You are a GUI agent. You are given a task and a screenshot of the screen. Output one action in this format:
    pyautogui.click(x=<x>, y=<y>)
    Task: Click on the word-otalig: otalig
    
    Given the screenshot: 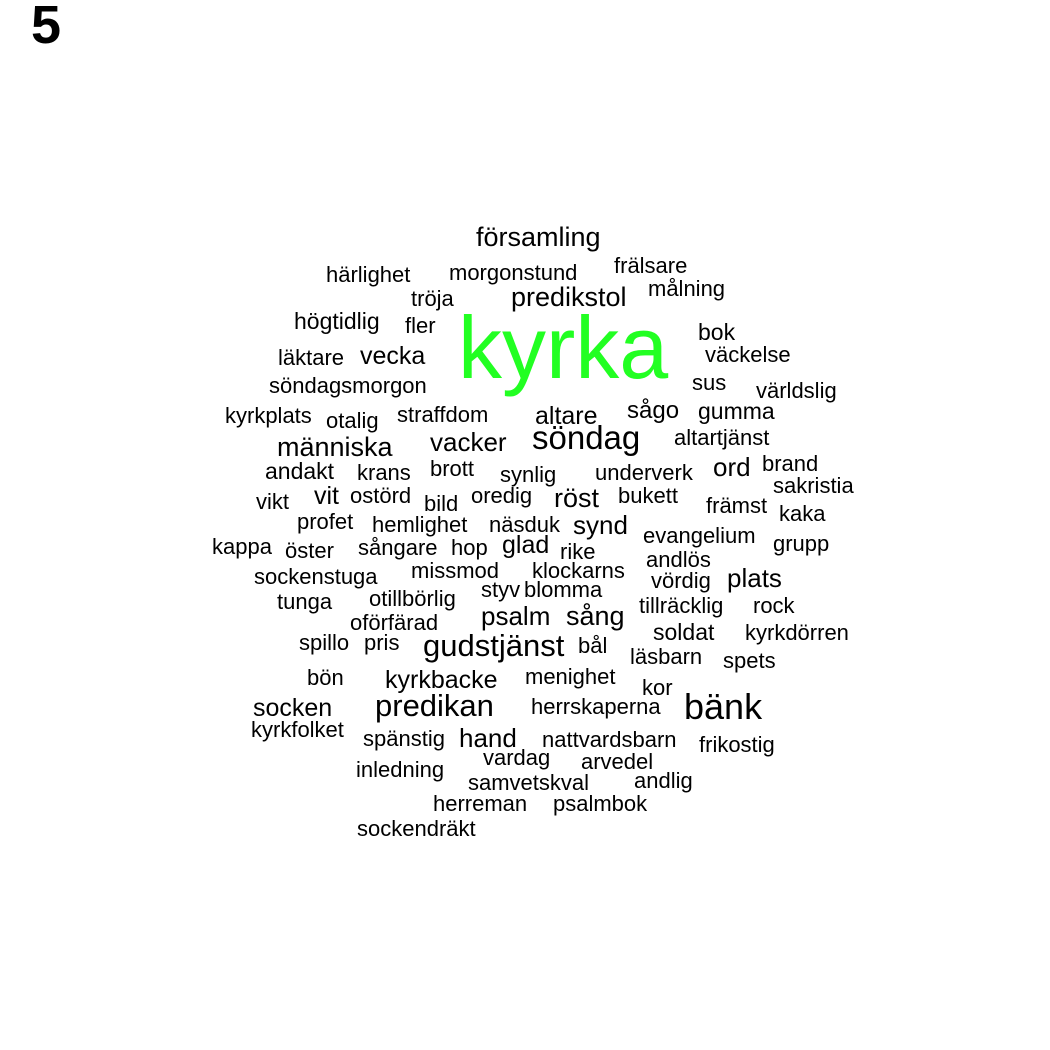 What is the action you would take?
    pyautogui.click(x=352, y=420)
    